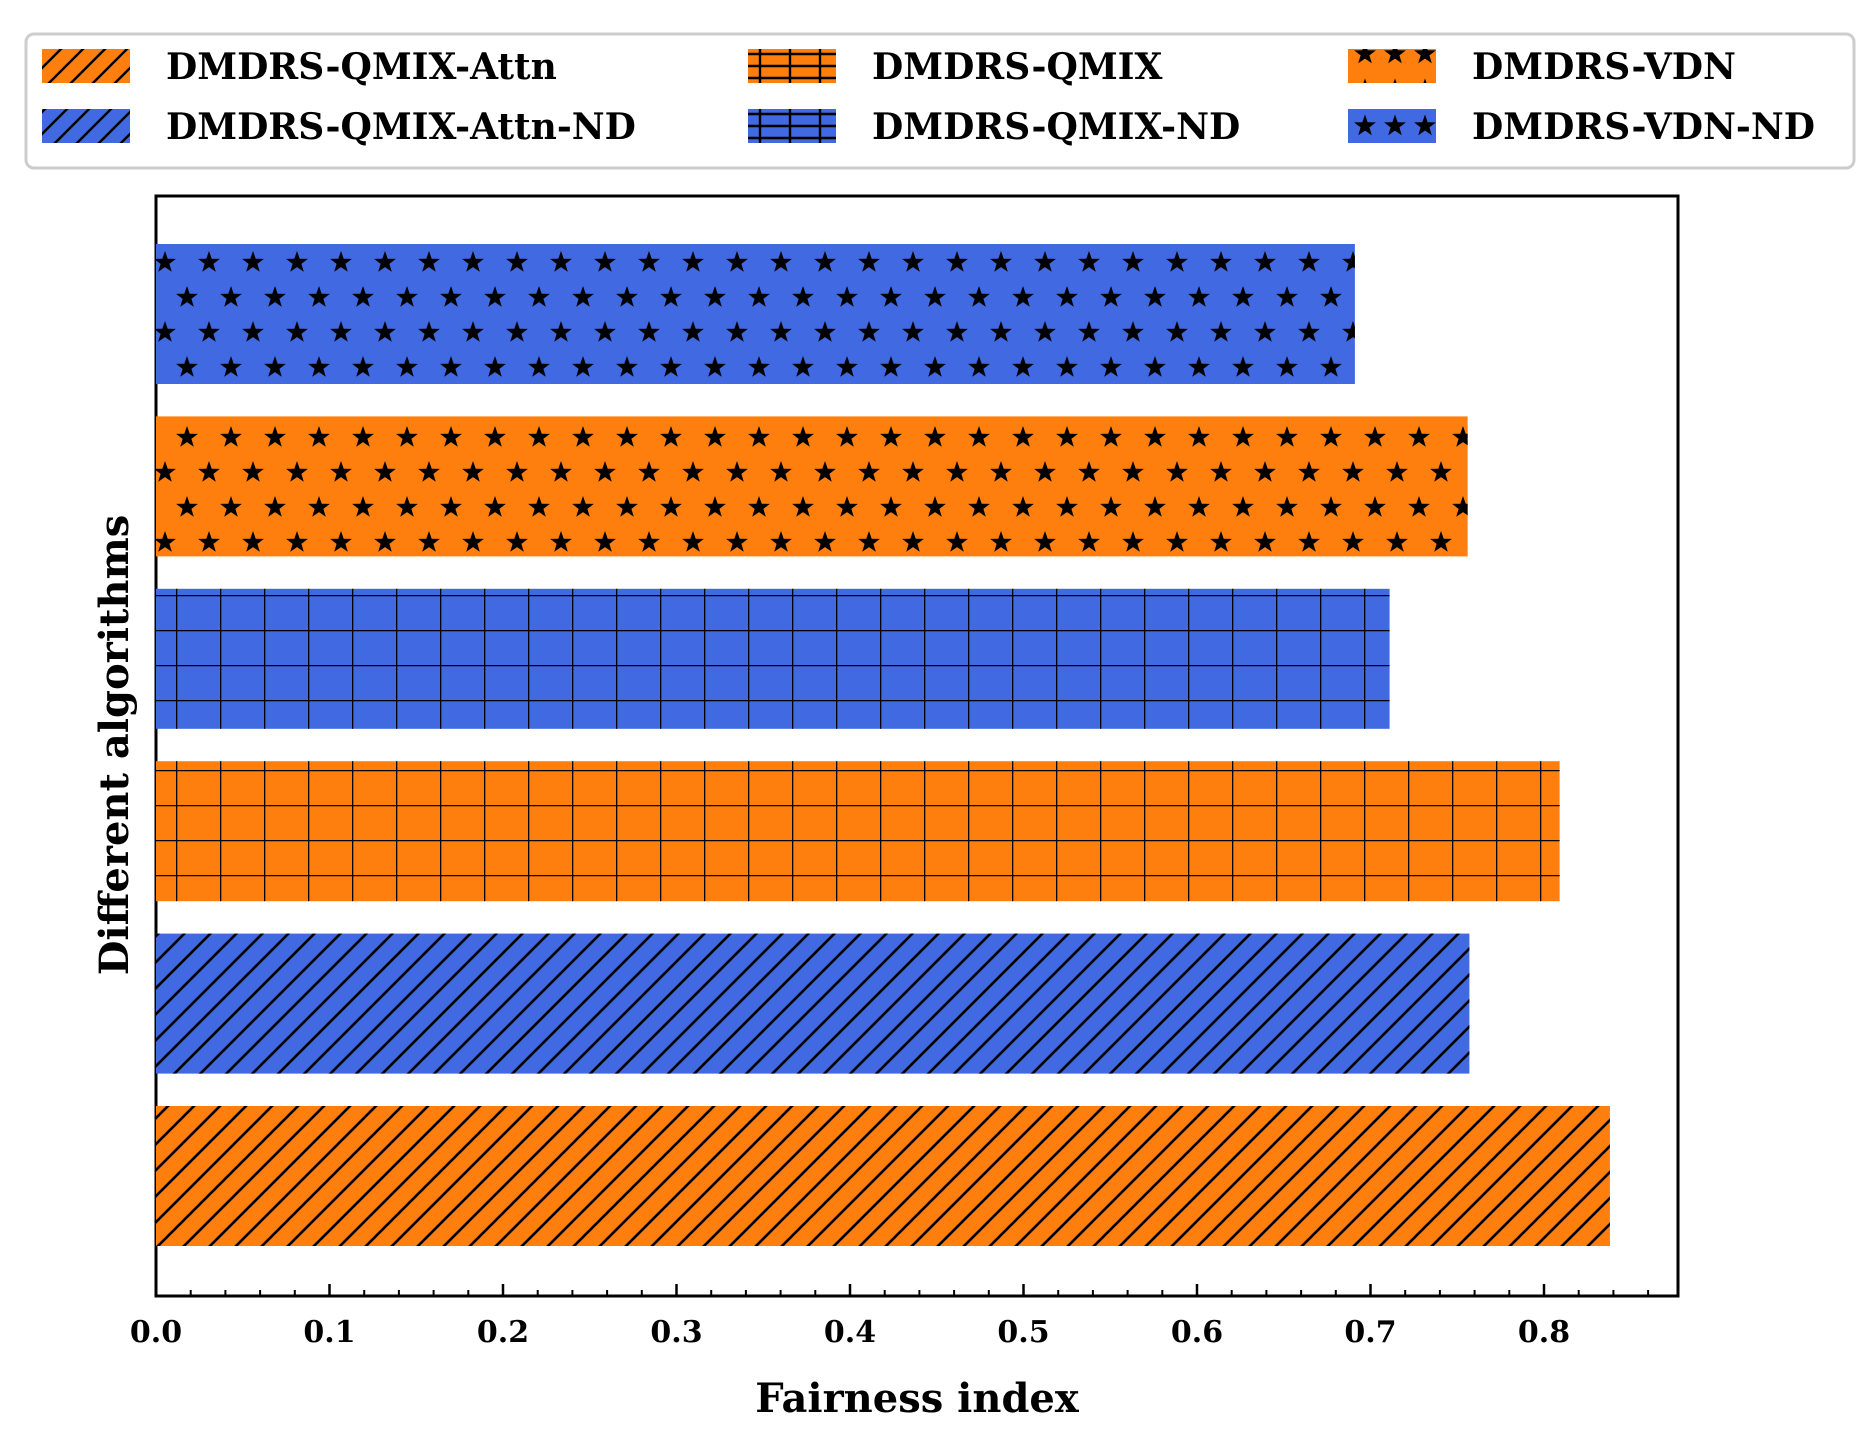 This screenshot has height=1436, width=1872. Describe the element at coordinates (792, 126) in the screenshot. I see `legend-swatch-hatch-dmdrs-qmix-nd` at that location.